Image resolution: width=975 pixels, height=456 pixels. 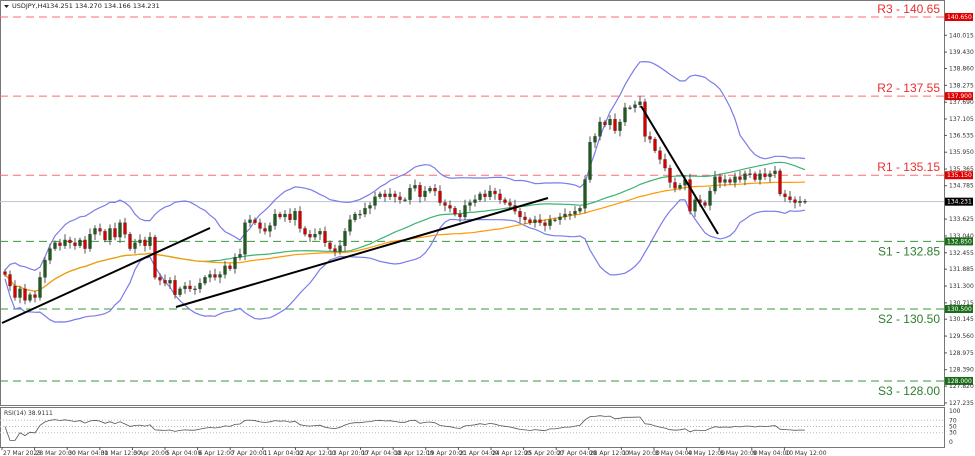 I want to click on current-price-tag: 134.231, so click(x=959, y=201).